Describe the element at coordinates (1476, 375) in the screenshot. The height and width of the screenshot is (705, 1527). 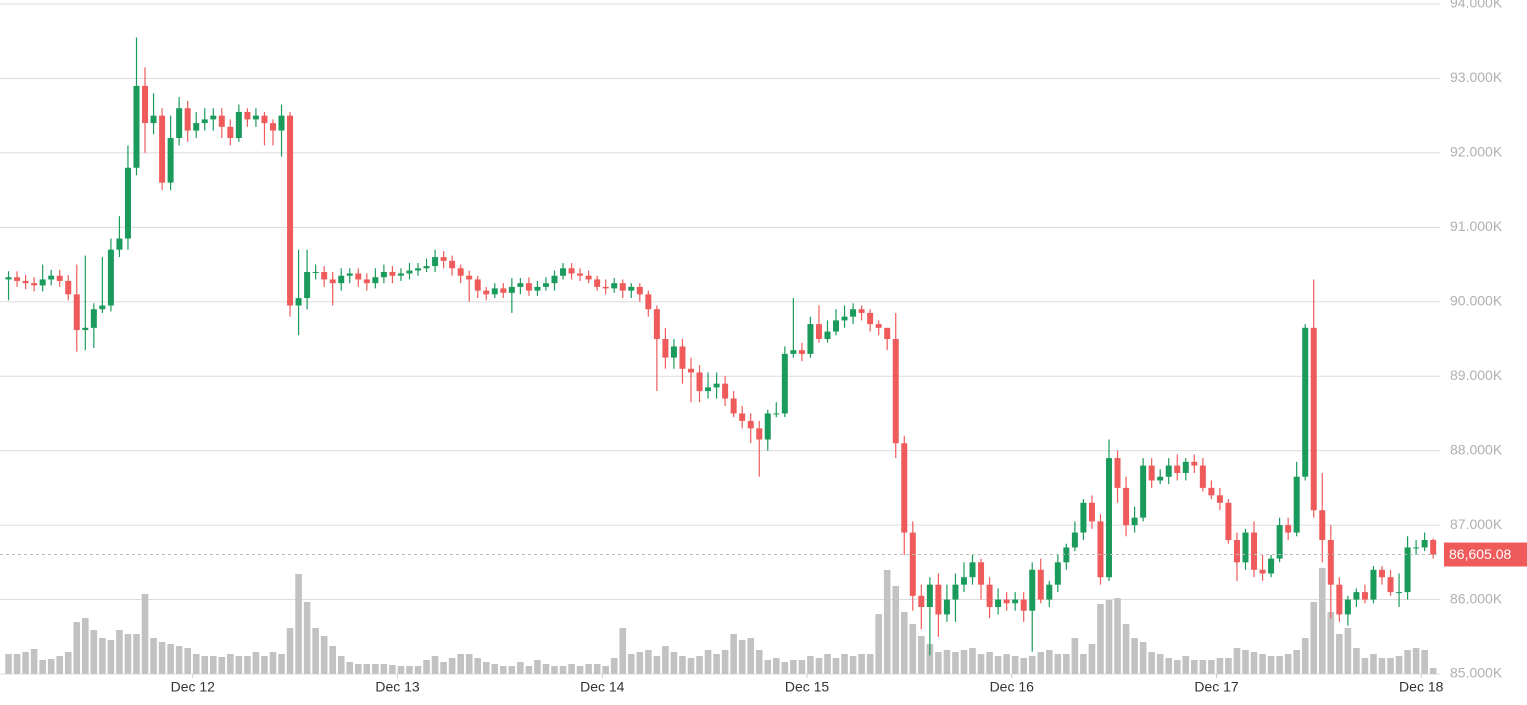
I see `y-tick-label: 89.000K` at that location.